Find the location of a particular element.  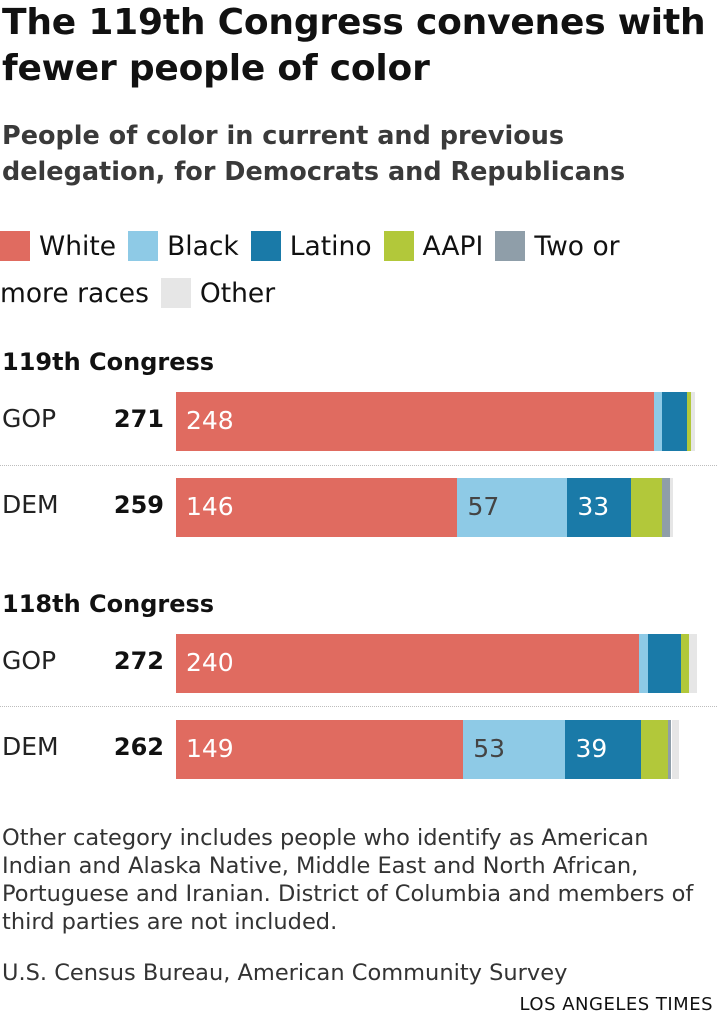

legend-row: White Black Latino AAPI Two or is located at coordinates (316, 246).